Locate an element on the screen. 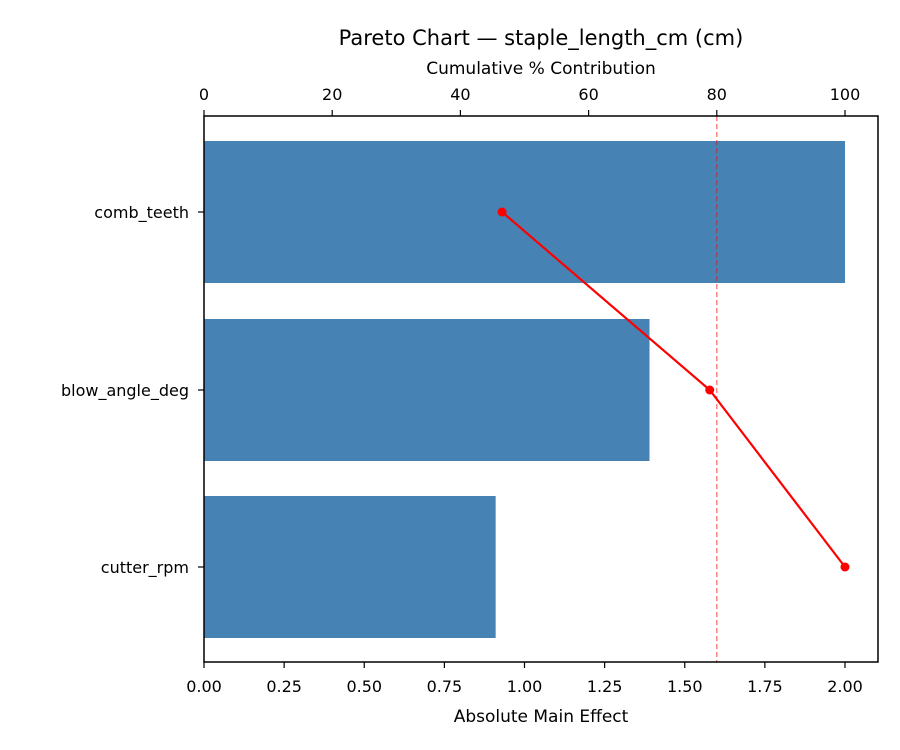 The height and width of the screenshot is (750, 900). x-tick-label: 0.75 is located at coordinates (445, 686).